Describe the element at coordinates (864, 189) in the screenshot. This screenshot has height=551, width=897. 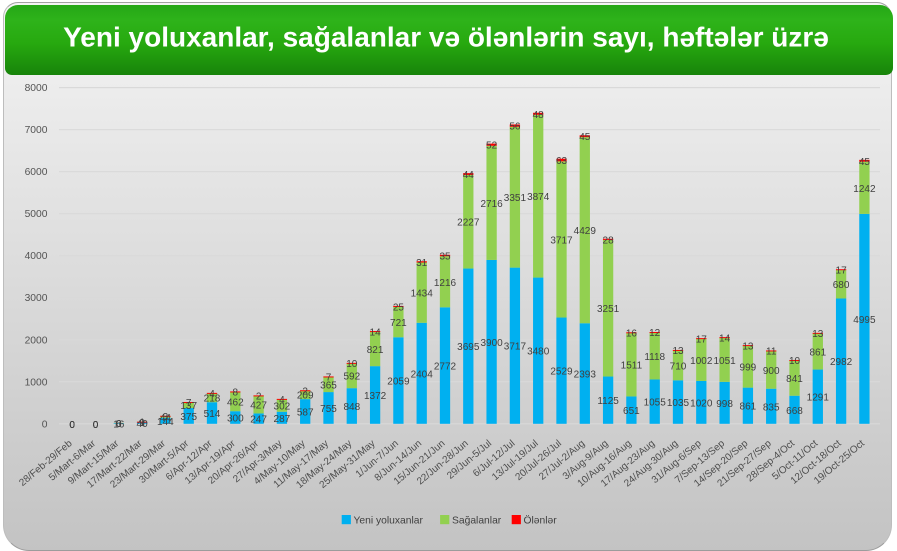
I see `svg-text: 1242` at that location.